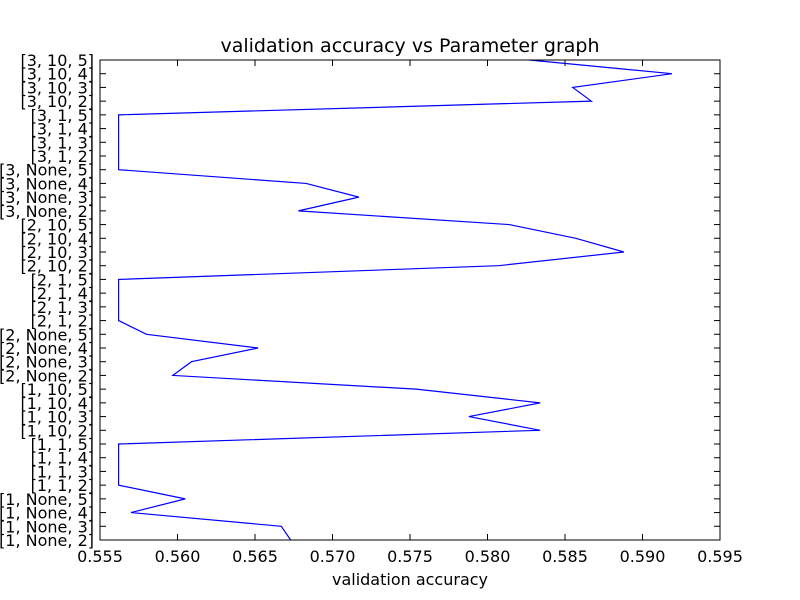 The image size is (800, 600). I want to click on y-tick-label: [1, 10, 2], so click(57, 430).